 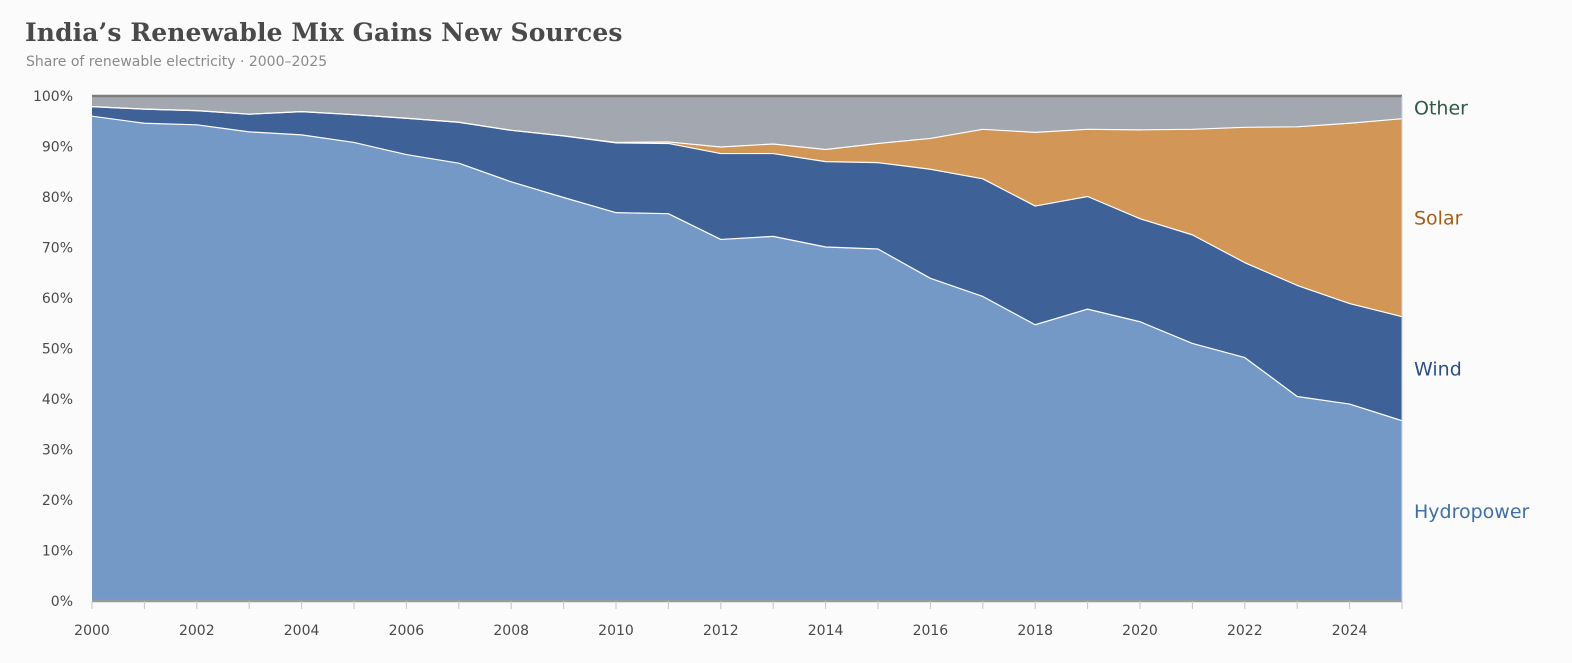 I want to click on x-tick-label: 2022, so click(x=1245, y=631).